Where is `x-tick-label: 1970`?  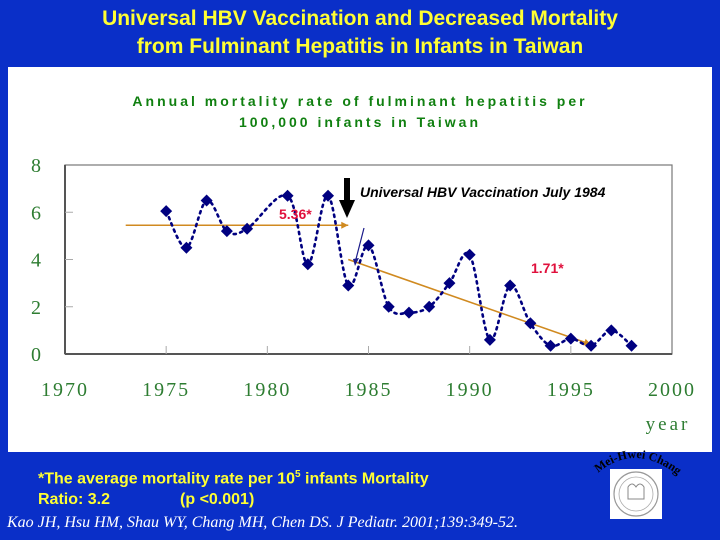 x-tick-label: 1970 is located at coordinates (65, 390).